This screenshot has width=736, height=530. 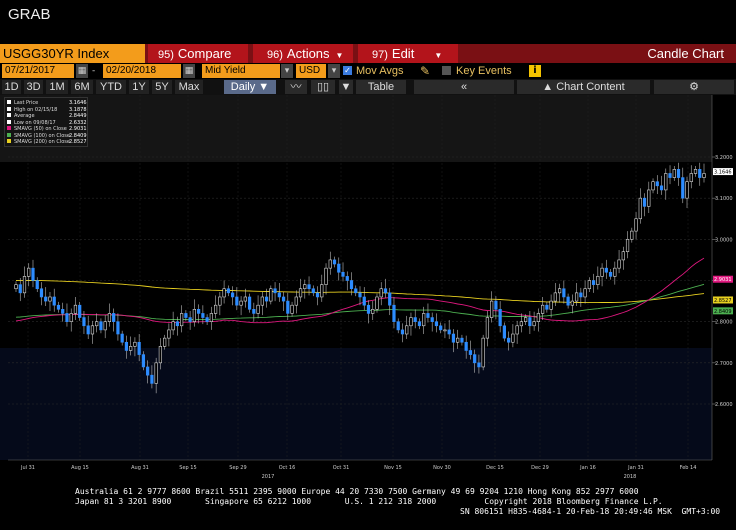 I want to click on edit-button: 97) Edit ▼, so click(x=408, y=53).